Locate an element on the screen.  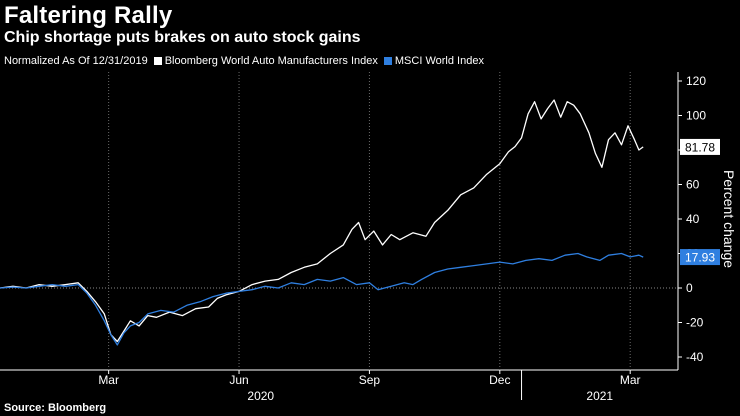
year-label: 2020 is located at coordinates (260, 396).